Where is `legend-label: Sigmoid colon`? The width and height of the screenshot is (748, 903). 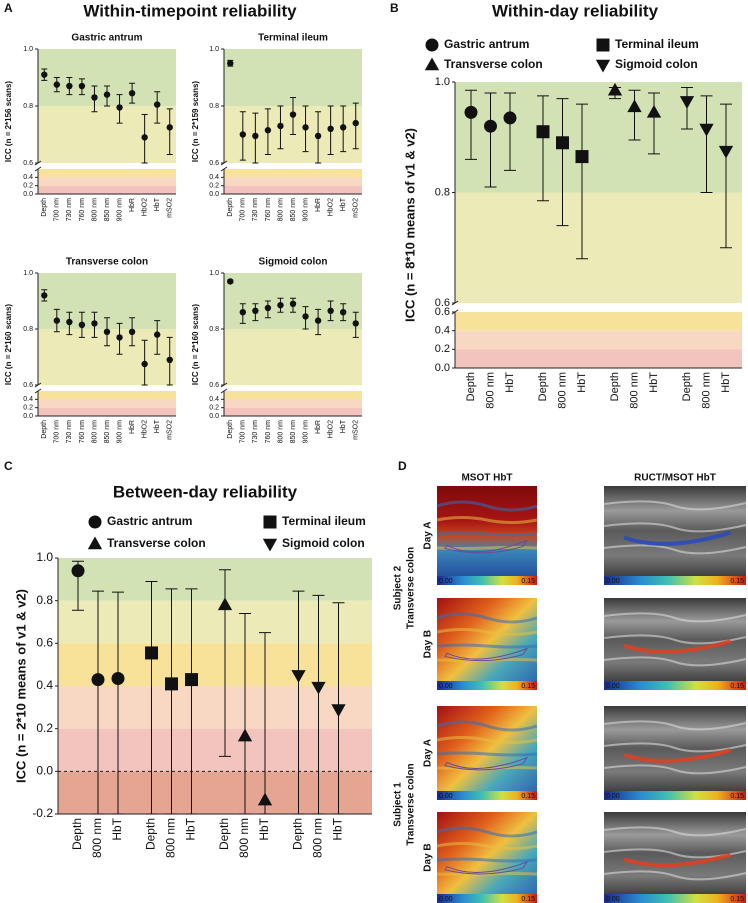
legend-label: Sigmoid colon is located at coordinates (323, 543).